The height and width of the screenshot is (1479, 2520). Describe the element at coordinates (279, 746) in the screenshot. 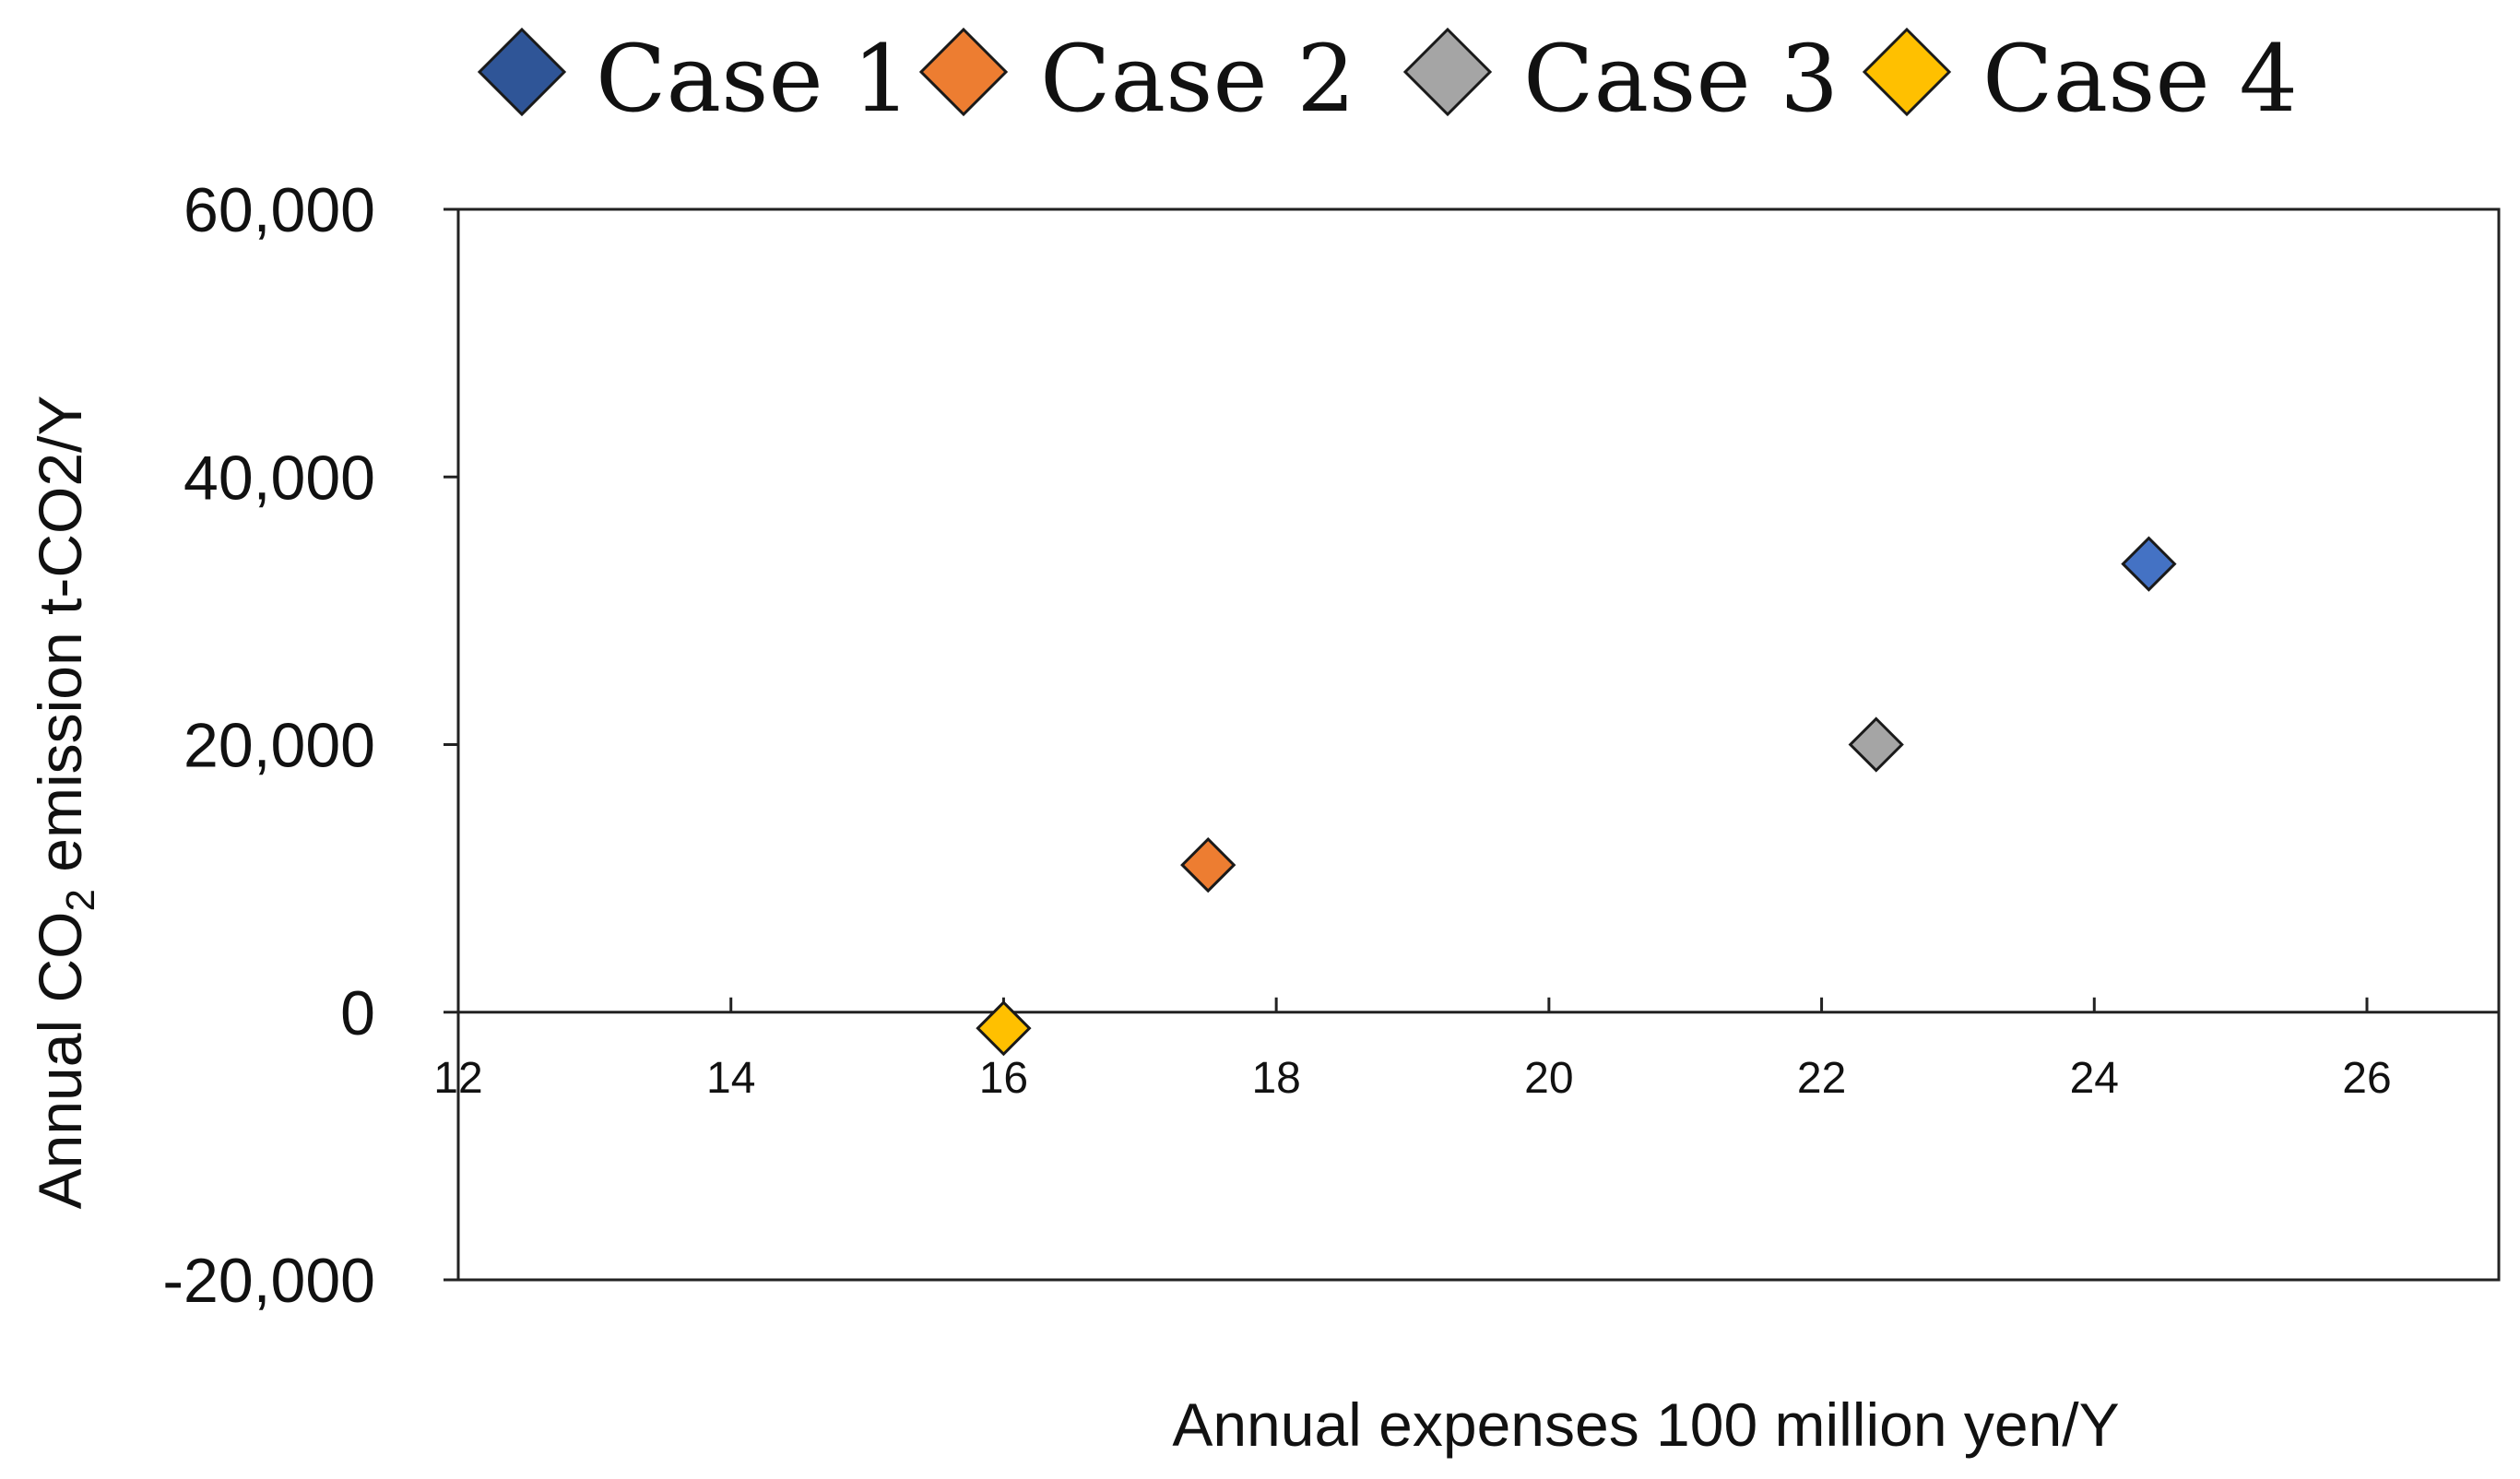

I see `y-tick-label: 20,000` at that location.